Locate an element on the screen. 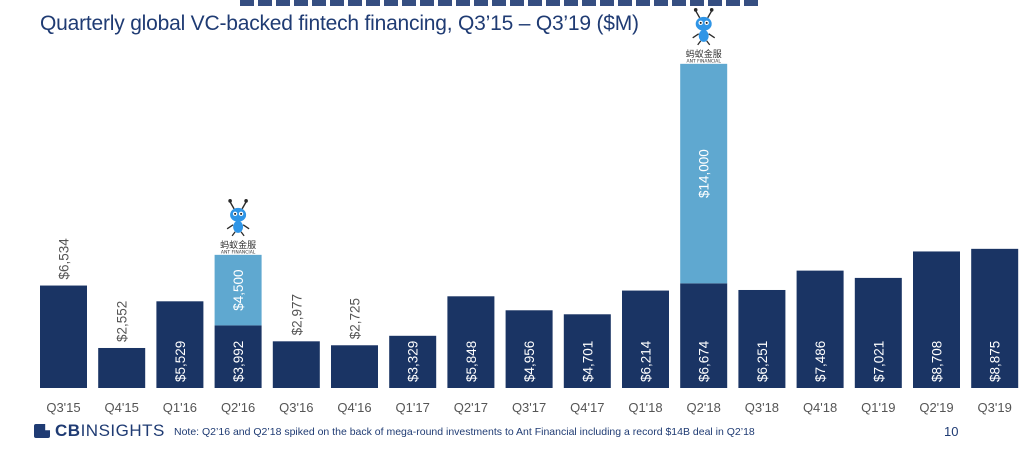 The width and height of the screenshot is (1024, 450). bar-Q4'15-base is located at coordinates (122, 367).